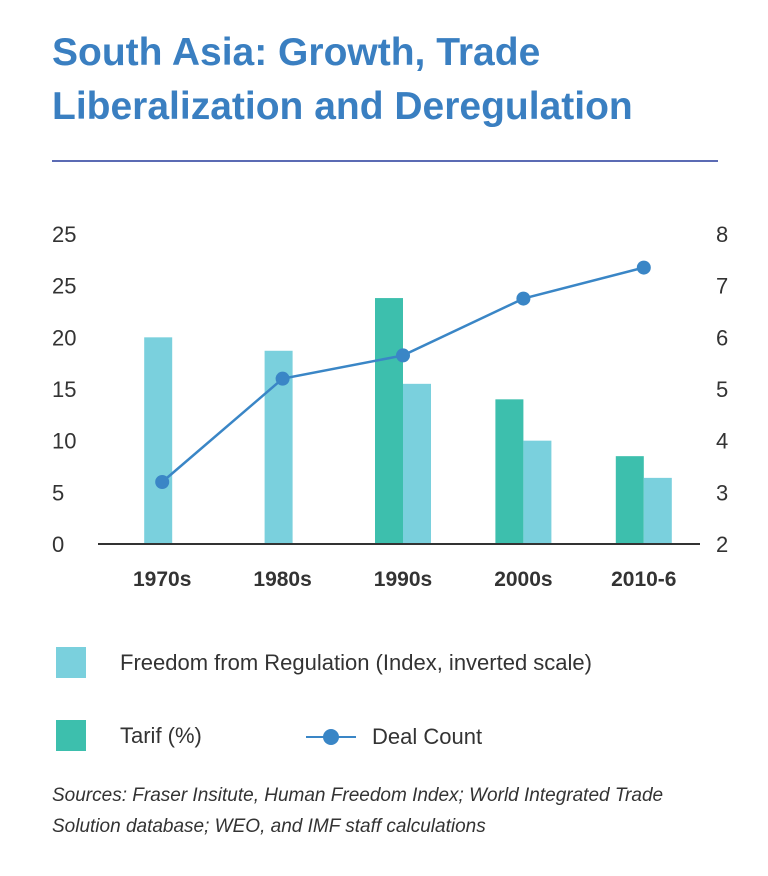 The image size is (768, 876). What do you see at coordinates (427, 736) in the screenshot?
I see `legend-deal-label: Deal Count` at bounding box center [427, 736].